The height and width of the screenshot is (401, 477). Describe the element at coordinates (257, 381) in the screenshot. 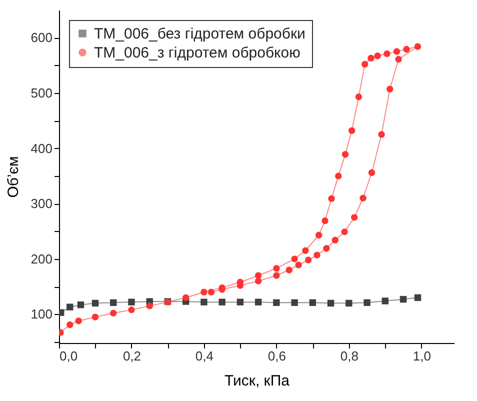

I see `x-axis-title: Тиск, кПа` at that location.